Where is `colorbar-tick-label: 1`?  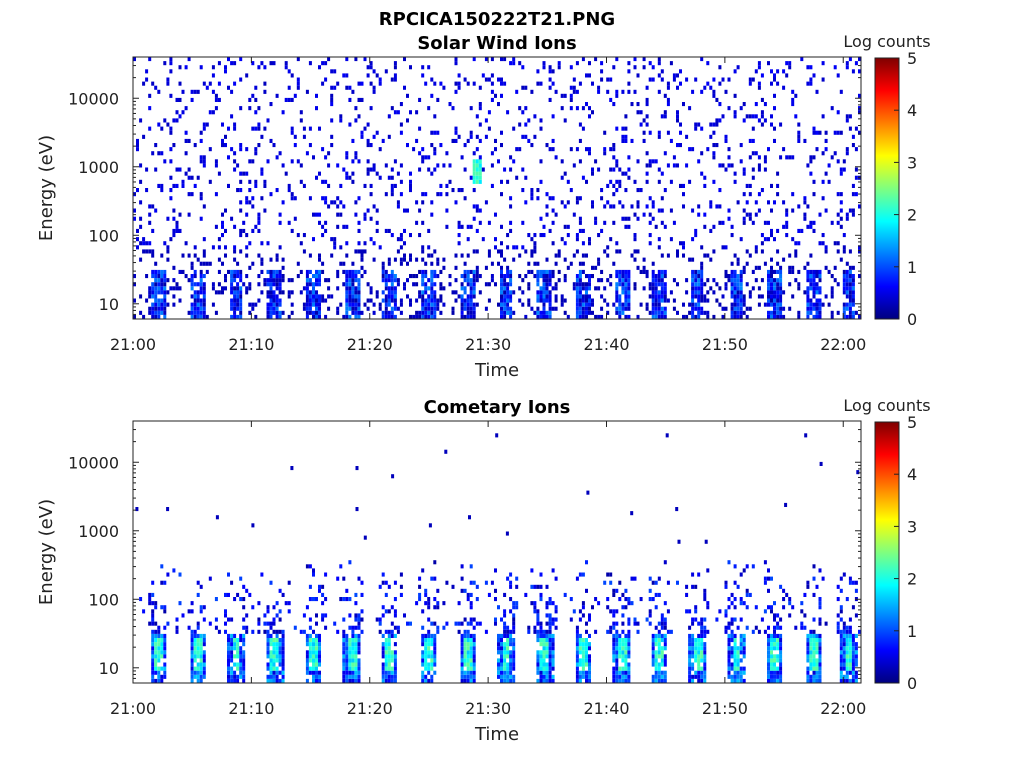 colorbar-tick-label: 1 is located at coordinates (912, 267).